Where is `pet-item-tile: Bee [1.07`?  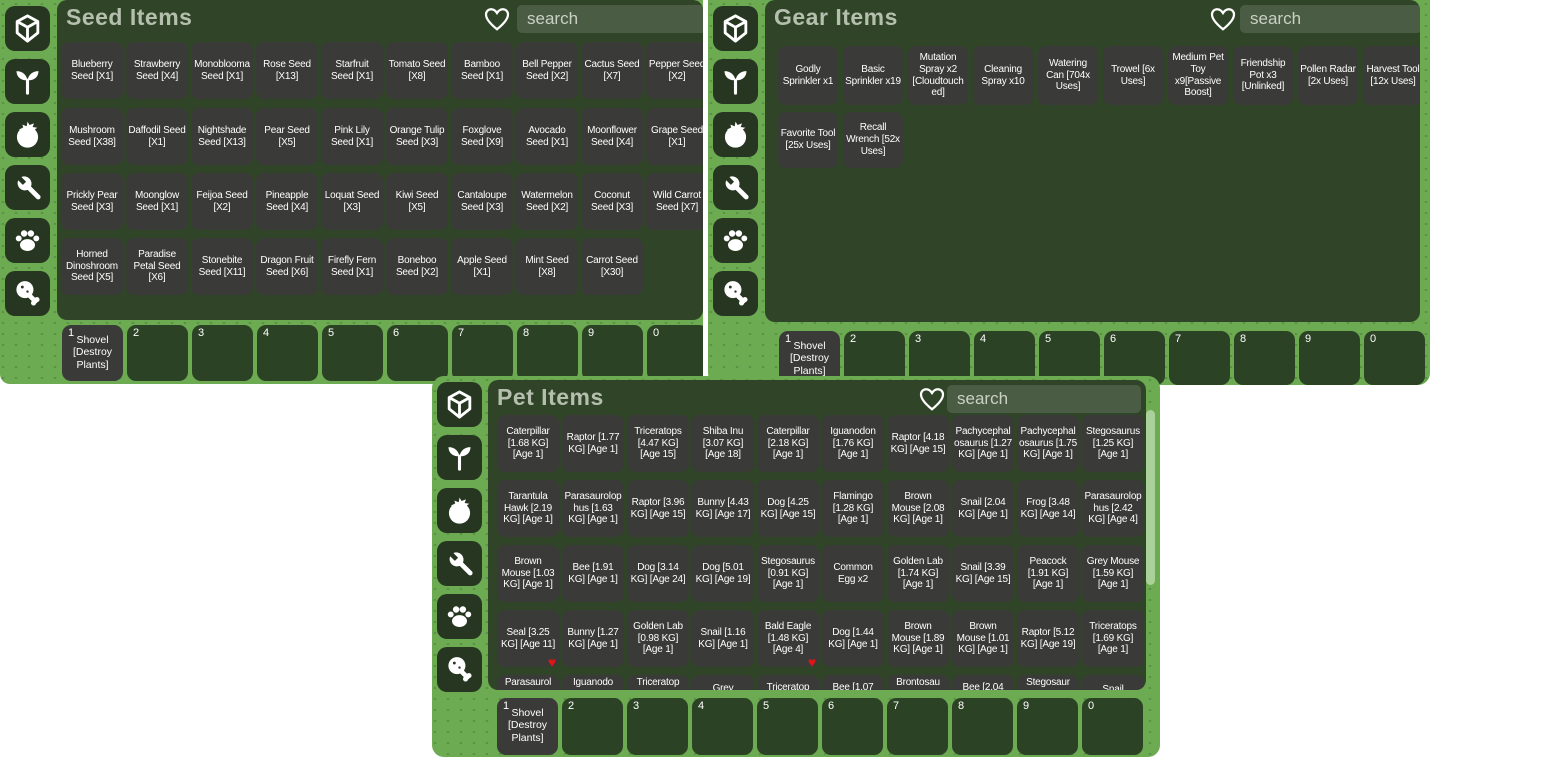
pet-item-tile: Bee [1.07 is located at coordinates (853, 682).